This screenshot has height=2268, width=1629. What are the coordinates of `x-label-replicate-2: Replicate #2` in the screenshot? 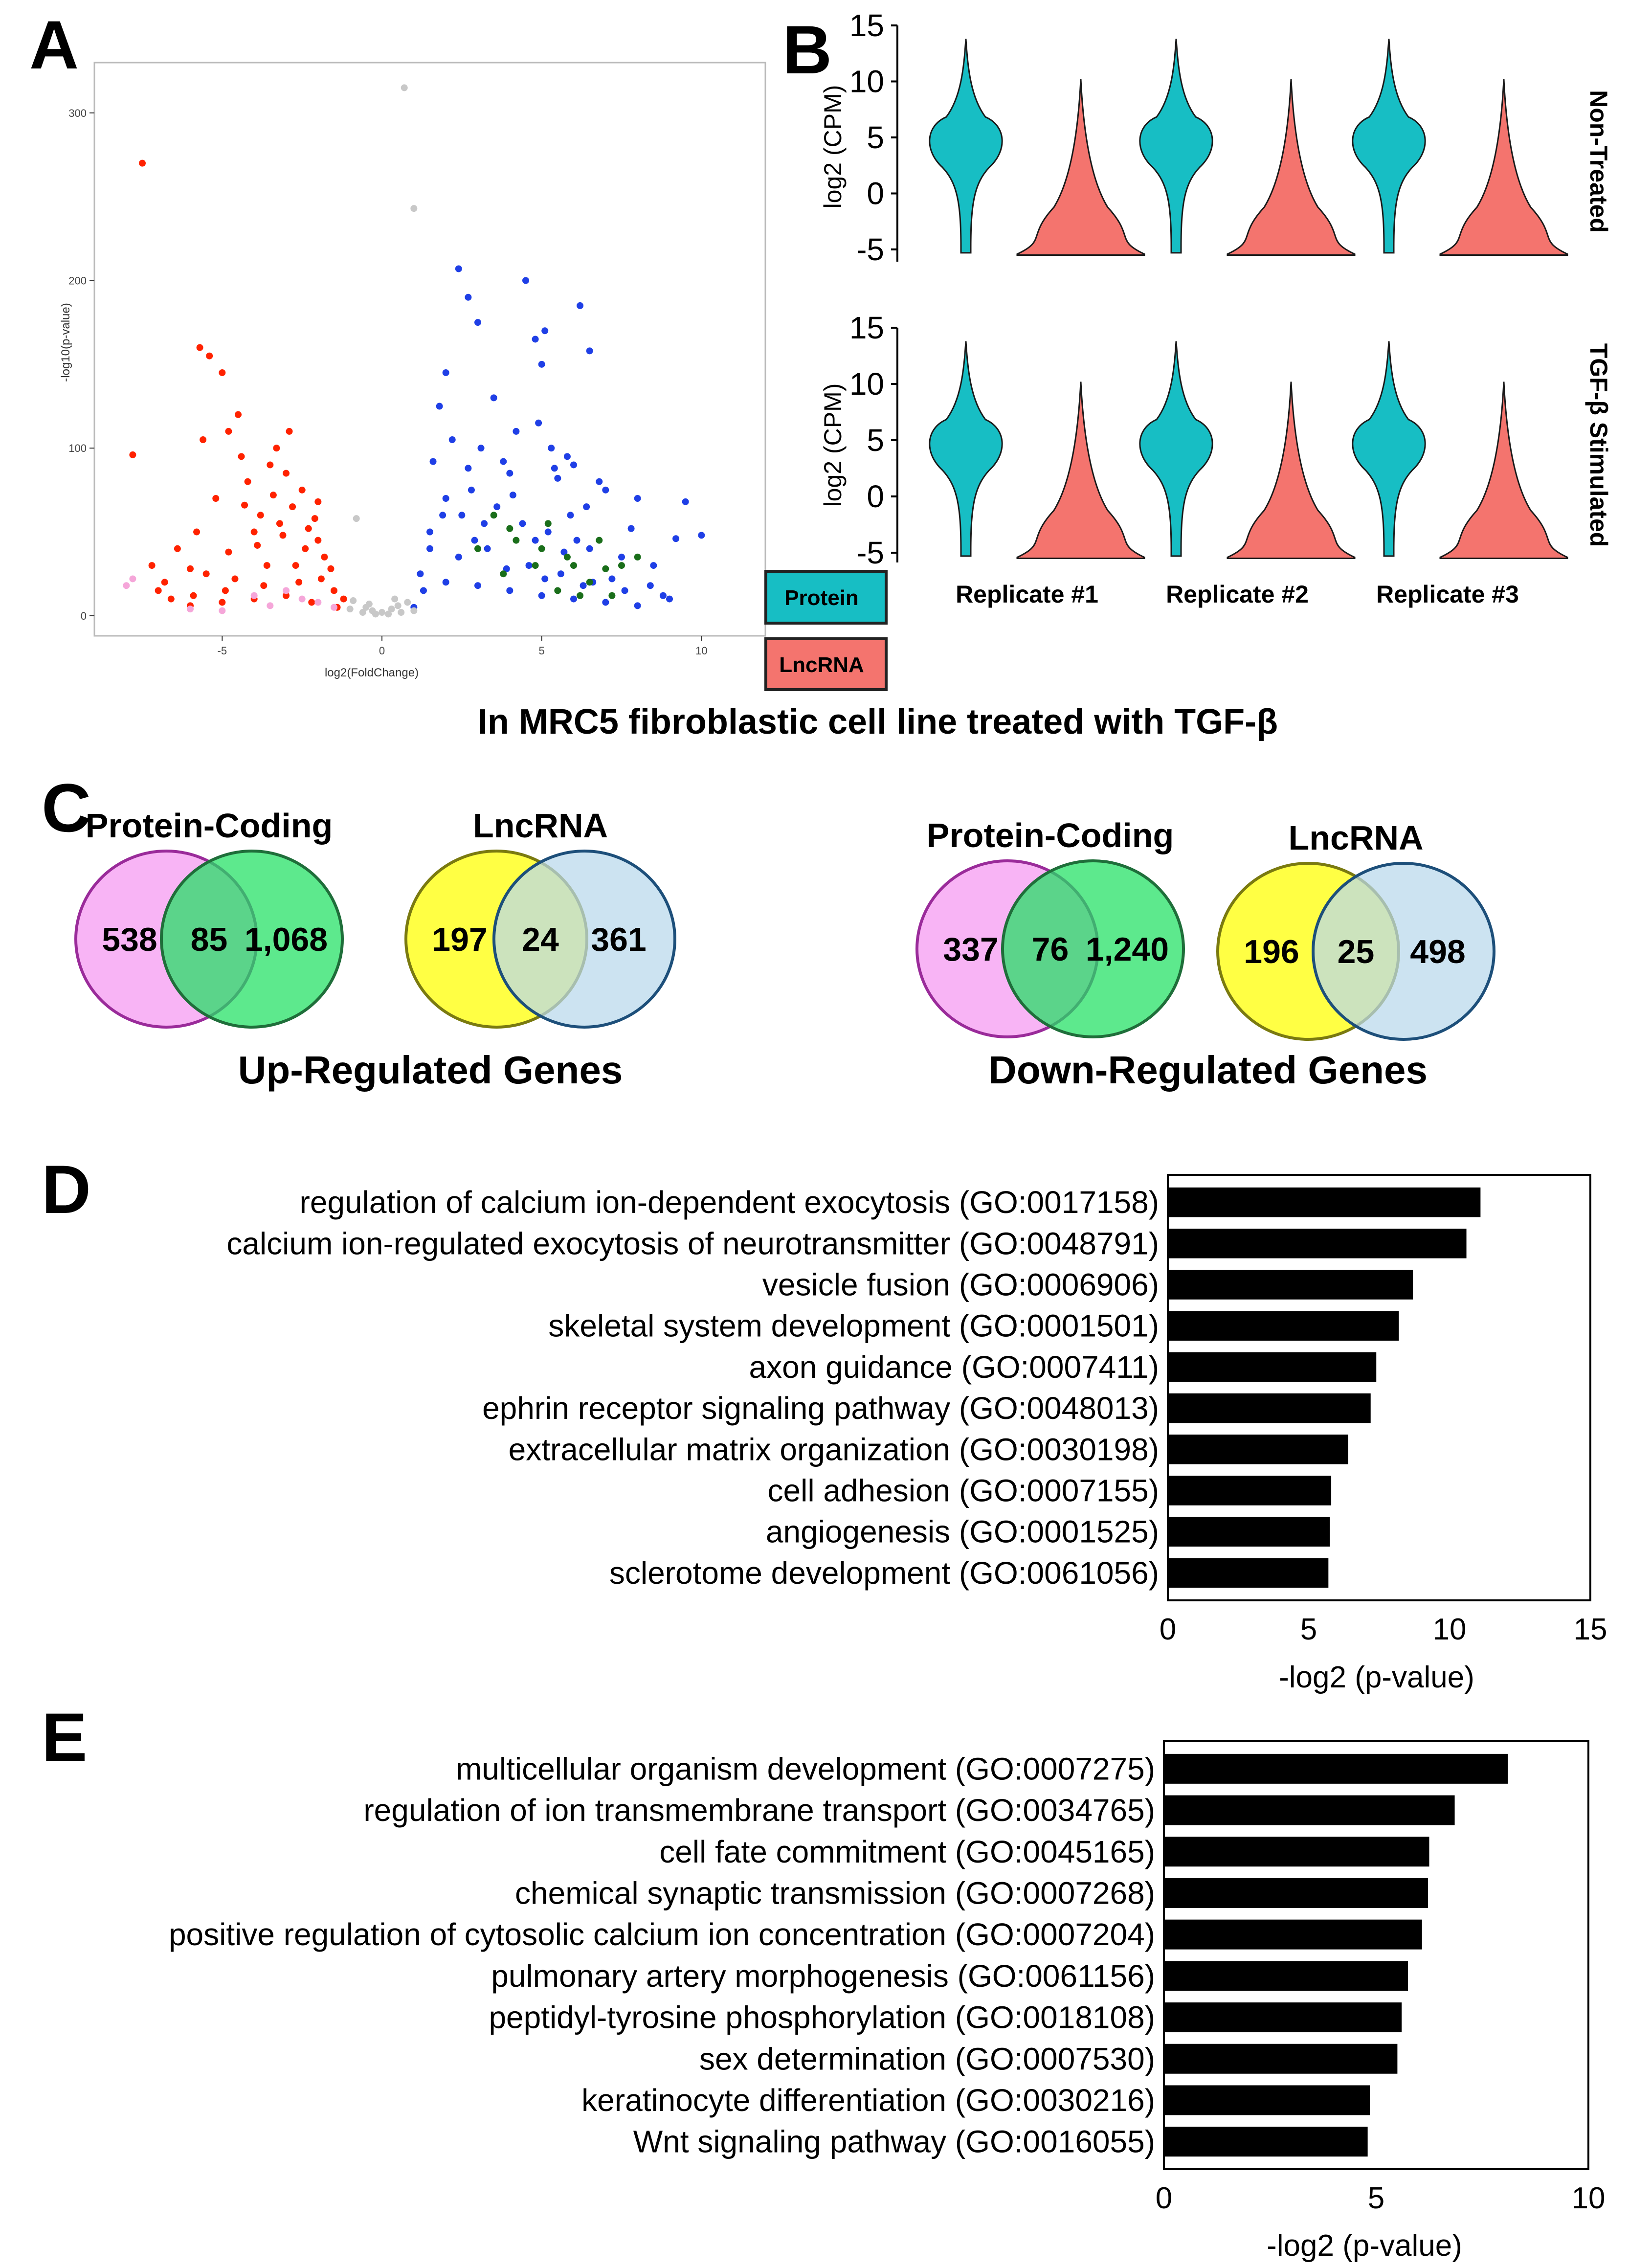 It's located at (1237, 594).